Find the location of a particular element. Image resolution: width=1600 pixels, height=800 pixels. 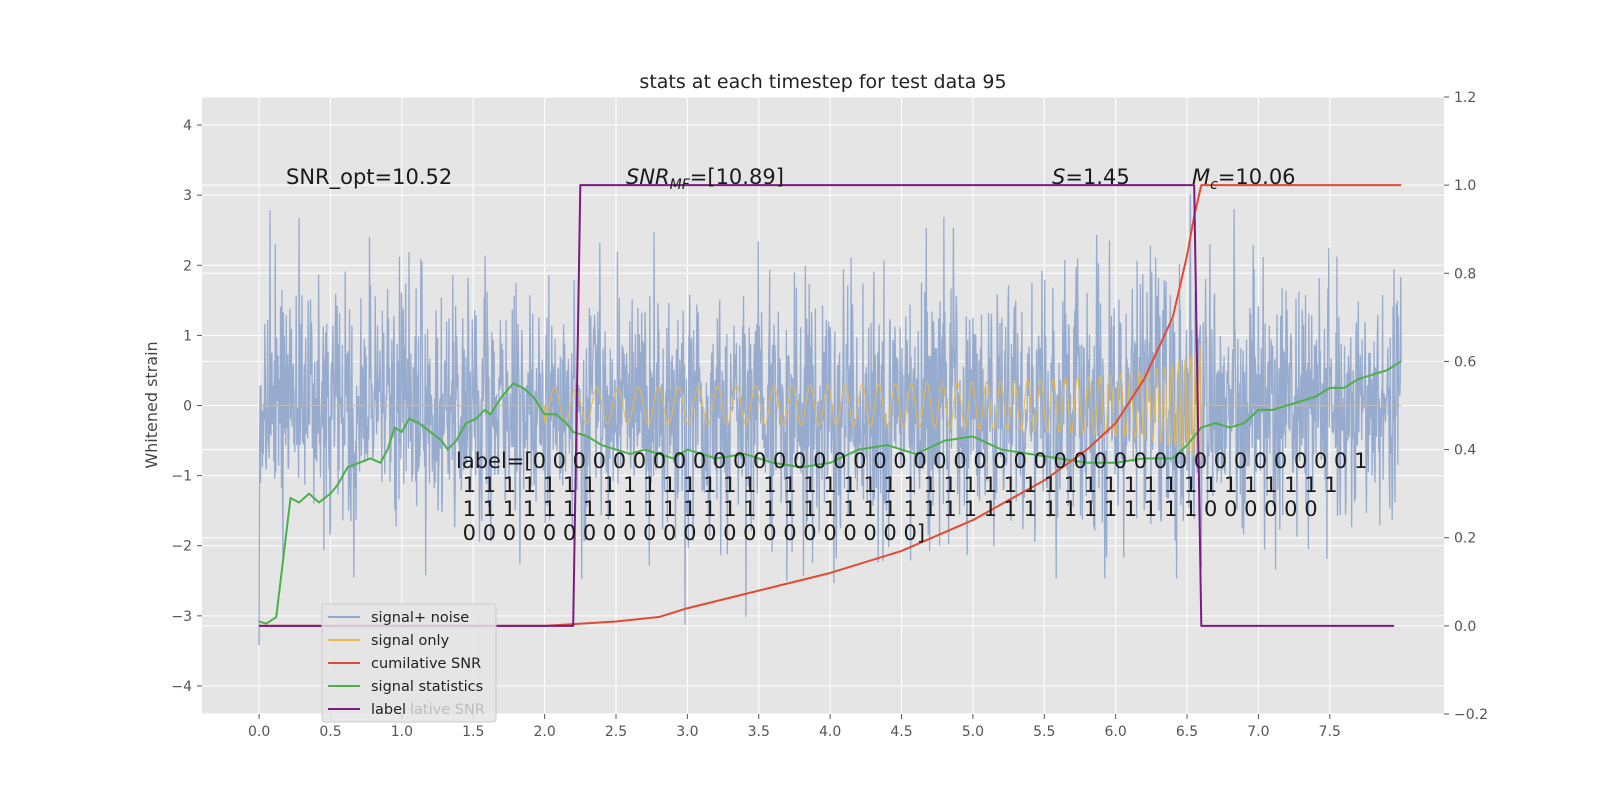

y-tick-label-1: 3 is located at coordinates (187, 196).